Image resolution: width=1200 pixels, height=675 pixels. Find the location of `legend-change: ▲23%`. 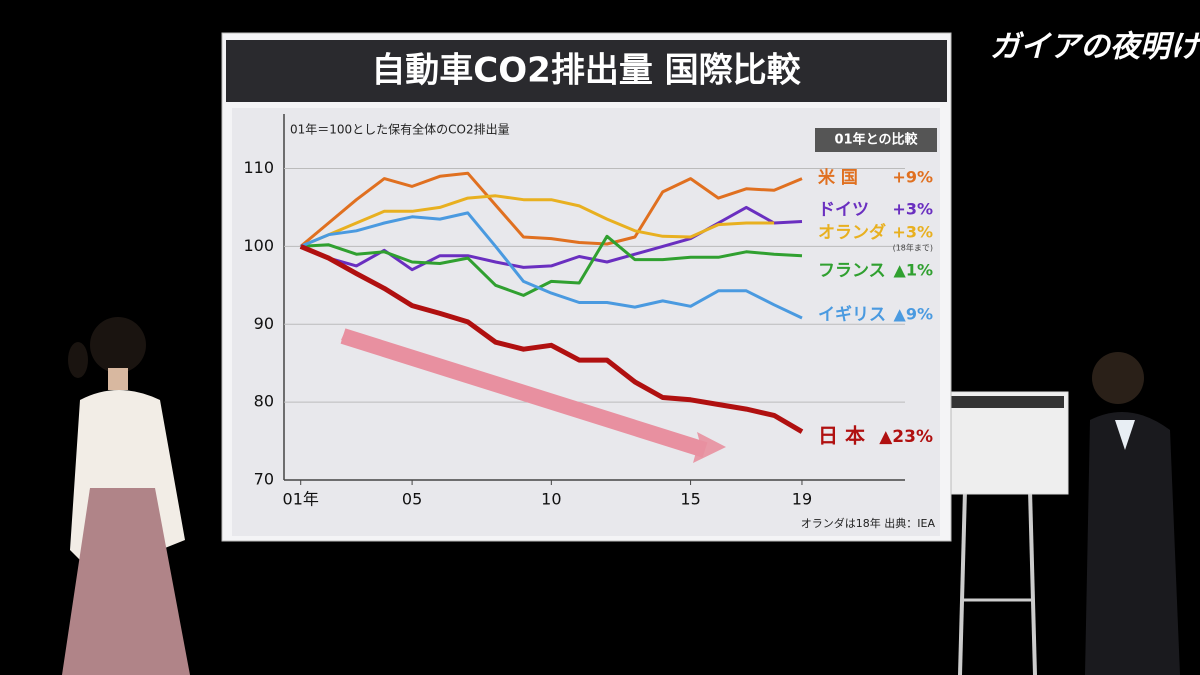

legend-change: ▲23% is located at coordinates (906, 437).